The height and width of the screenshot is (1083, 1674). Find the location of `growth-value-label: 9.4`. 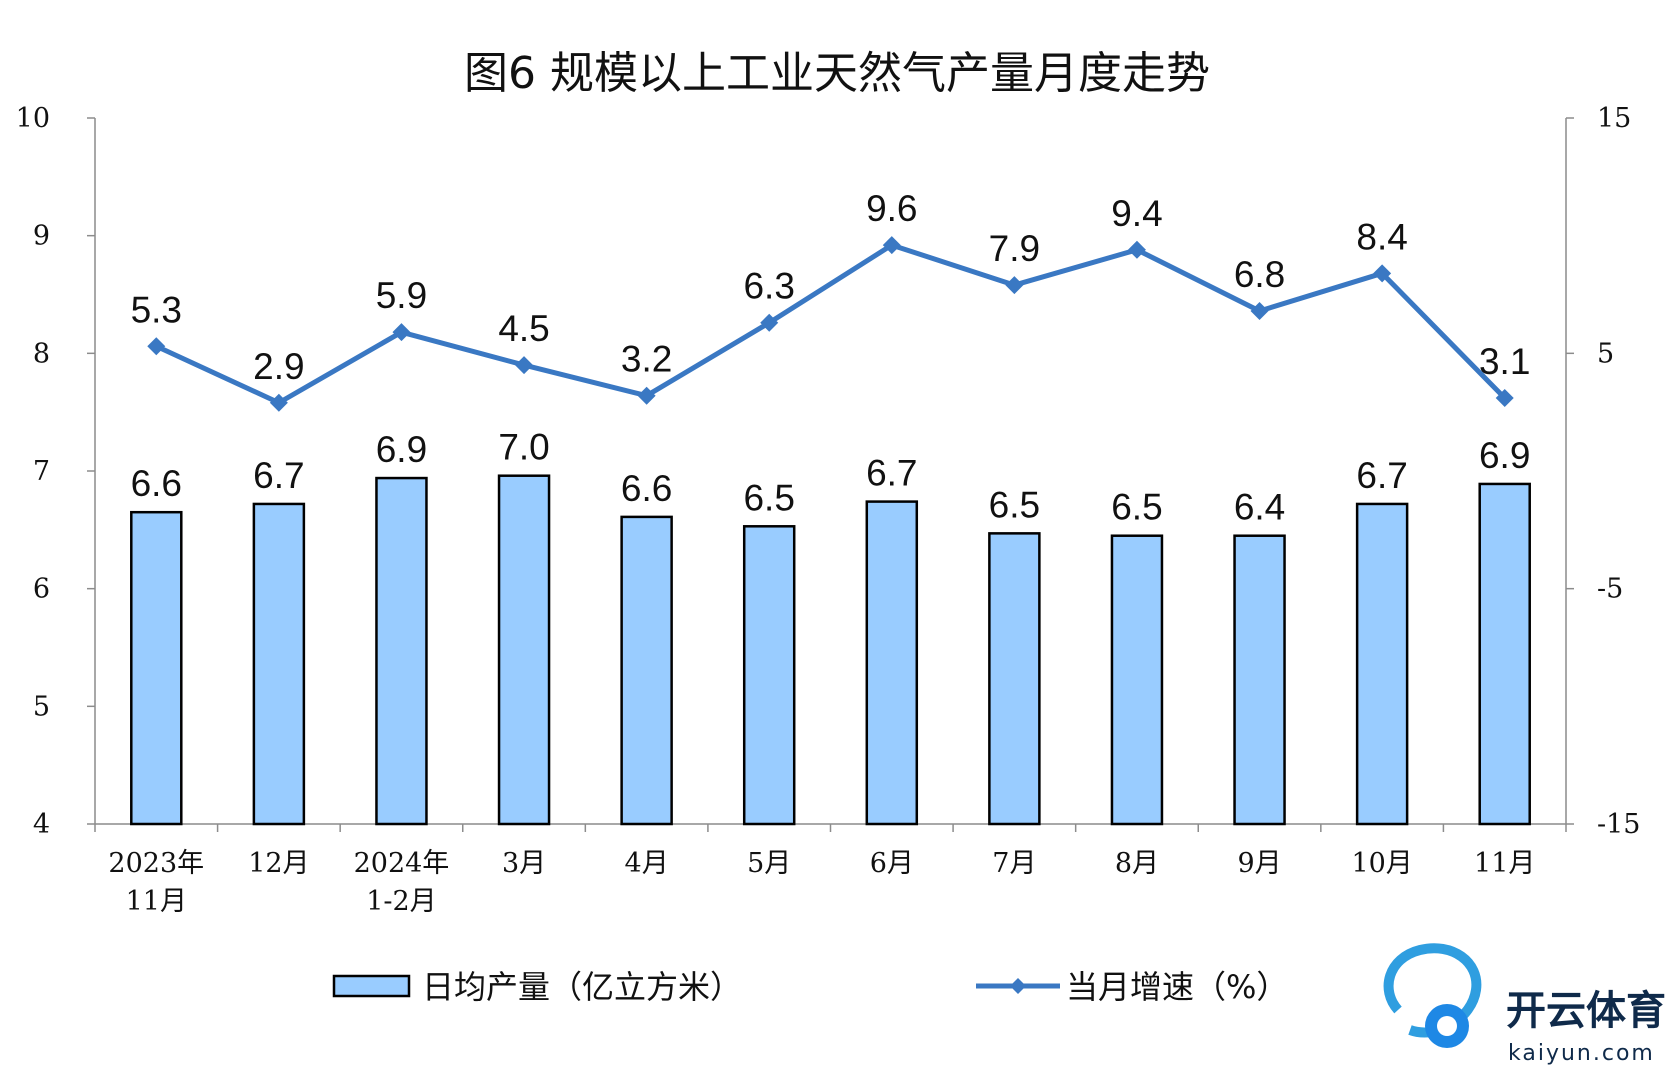

growth-value-label: 9.4 is located at coordinates (1136, 213).